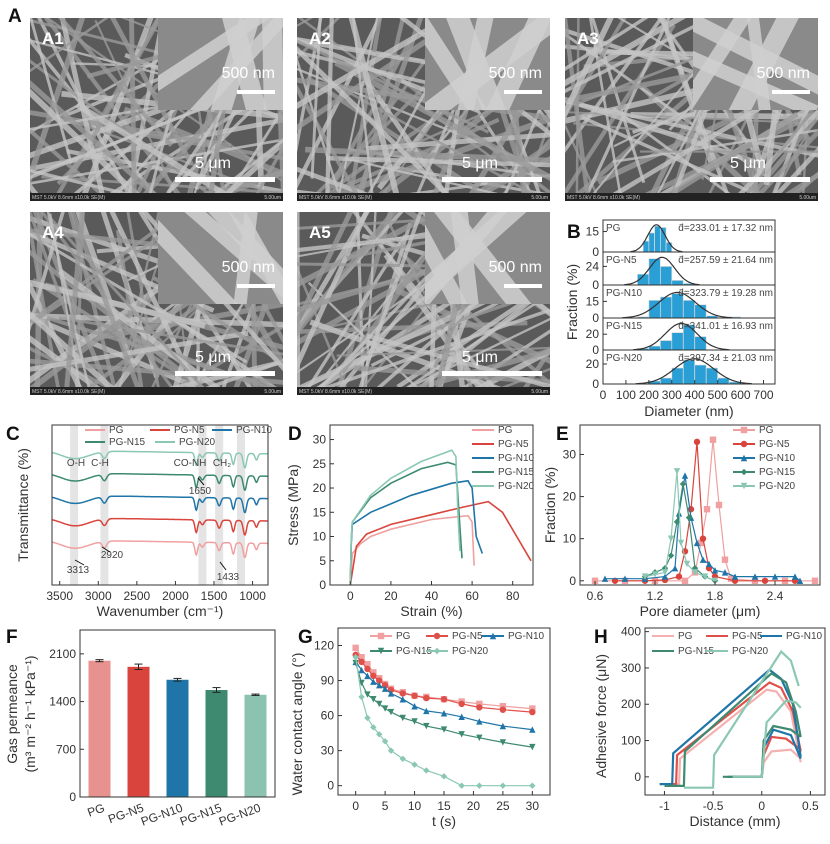 The height and width of the screenshot is (844, 830). Describe the element at coordinates (703, 528) in the screenshot. I see `series-line-pg-n10` at that location.